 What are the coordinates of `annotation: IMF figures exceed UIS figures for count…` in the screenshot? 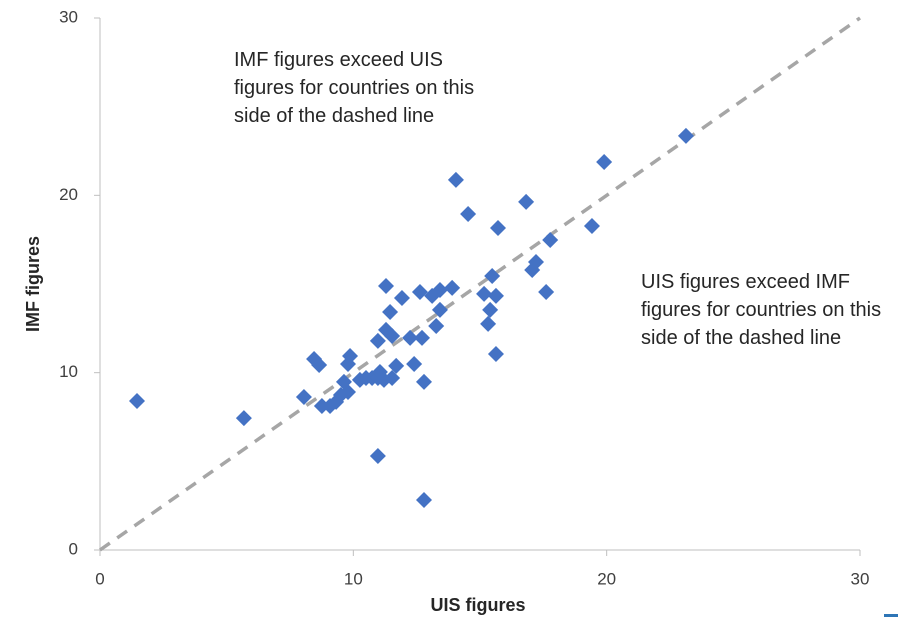 It's located at (354, 88).